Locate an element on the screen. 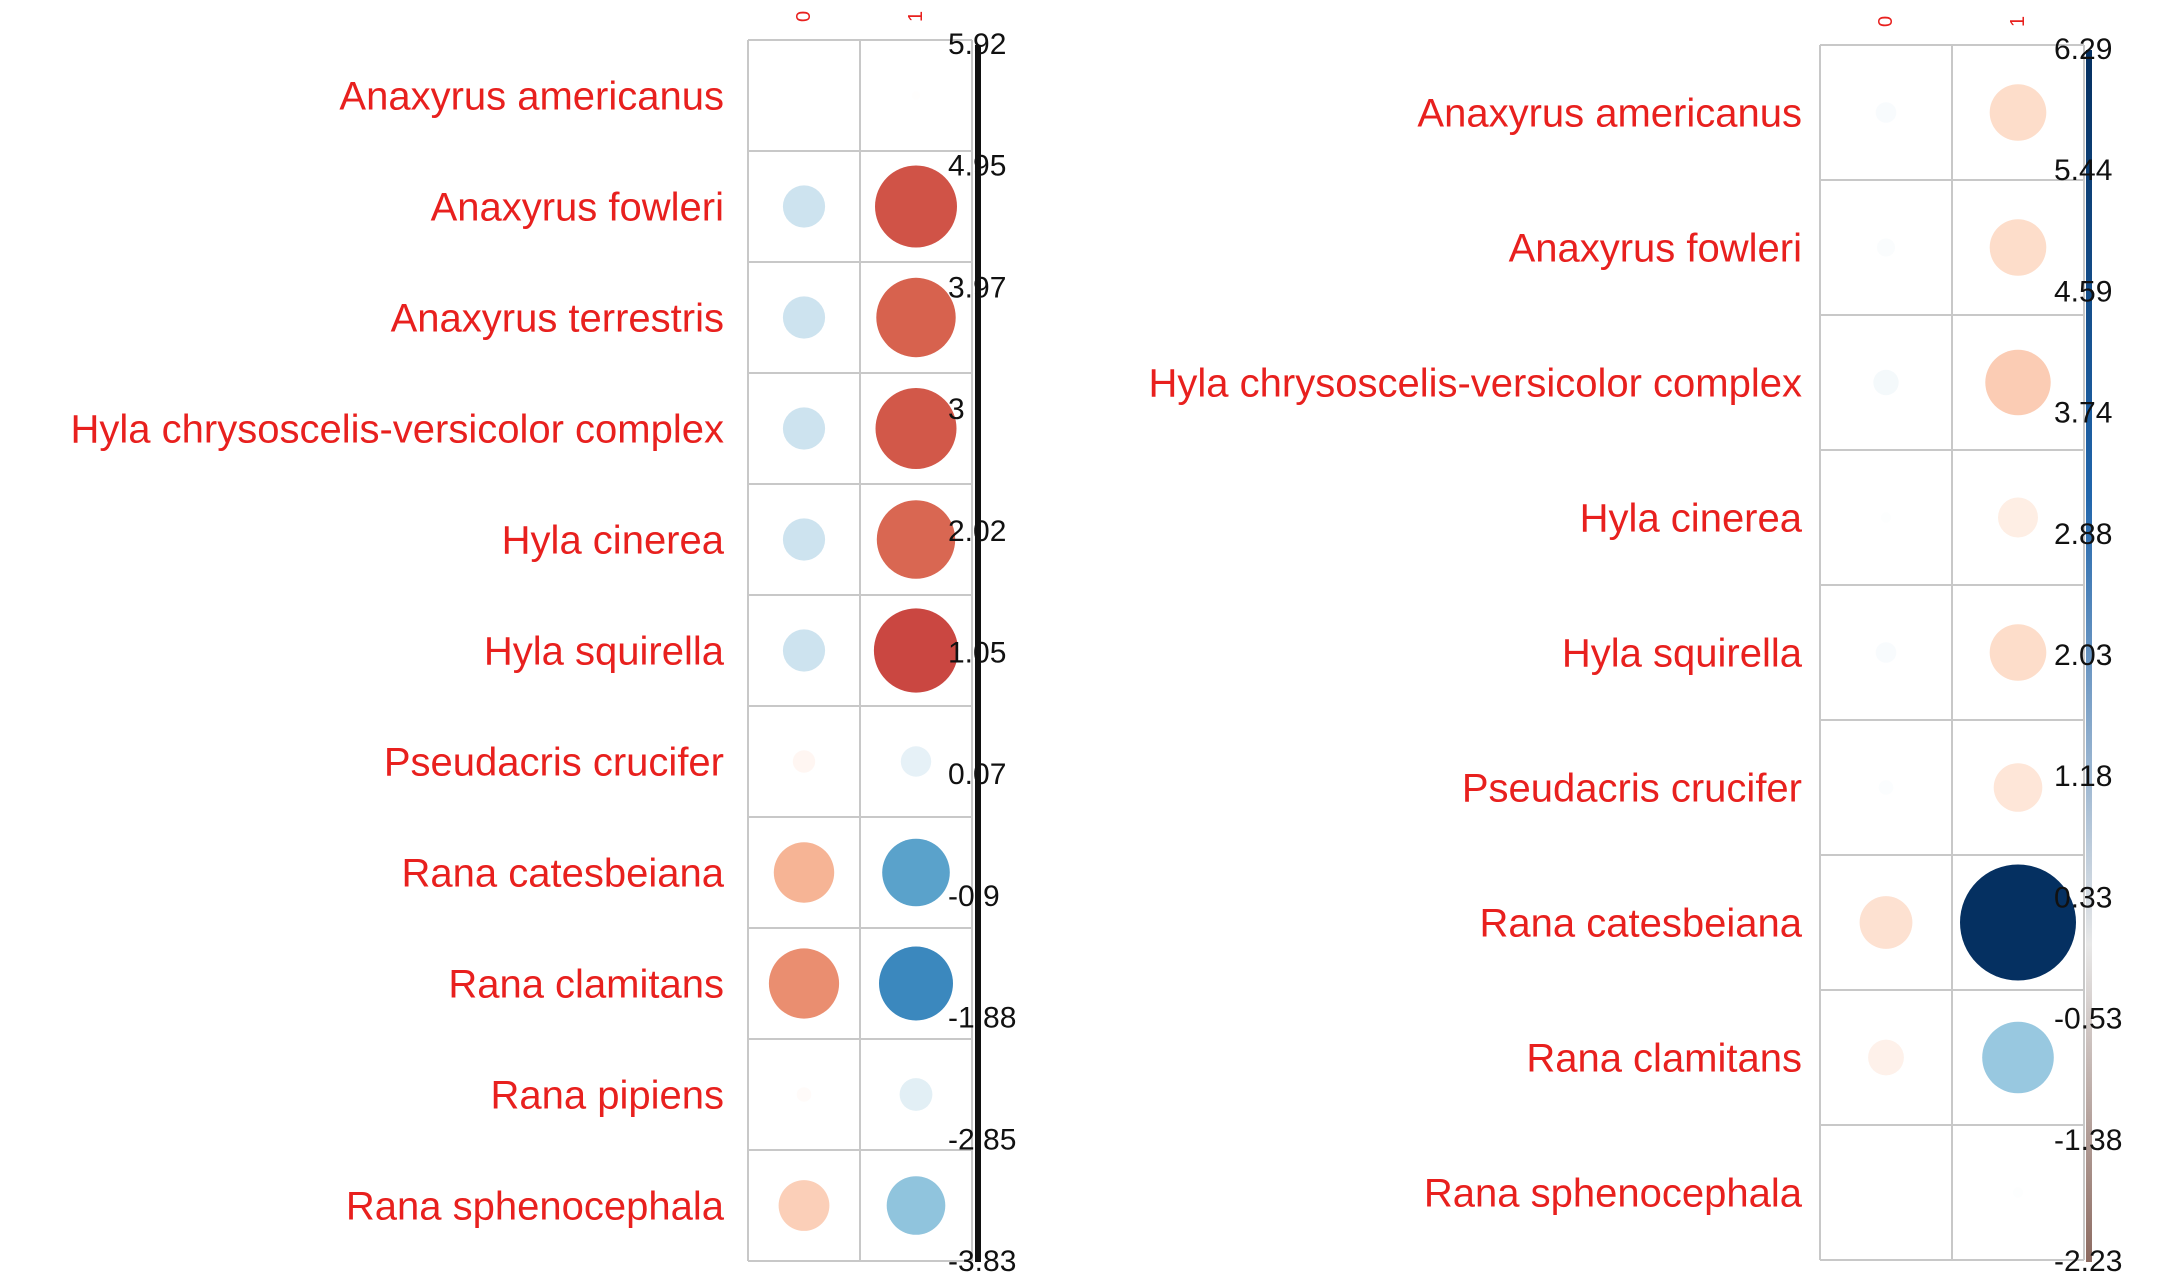  colorbar-tick-label: -3.83 is located at coordinates (982, 1261).